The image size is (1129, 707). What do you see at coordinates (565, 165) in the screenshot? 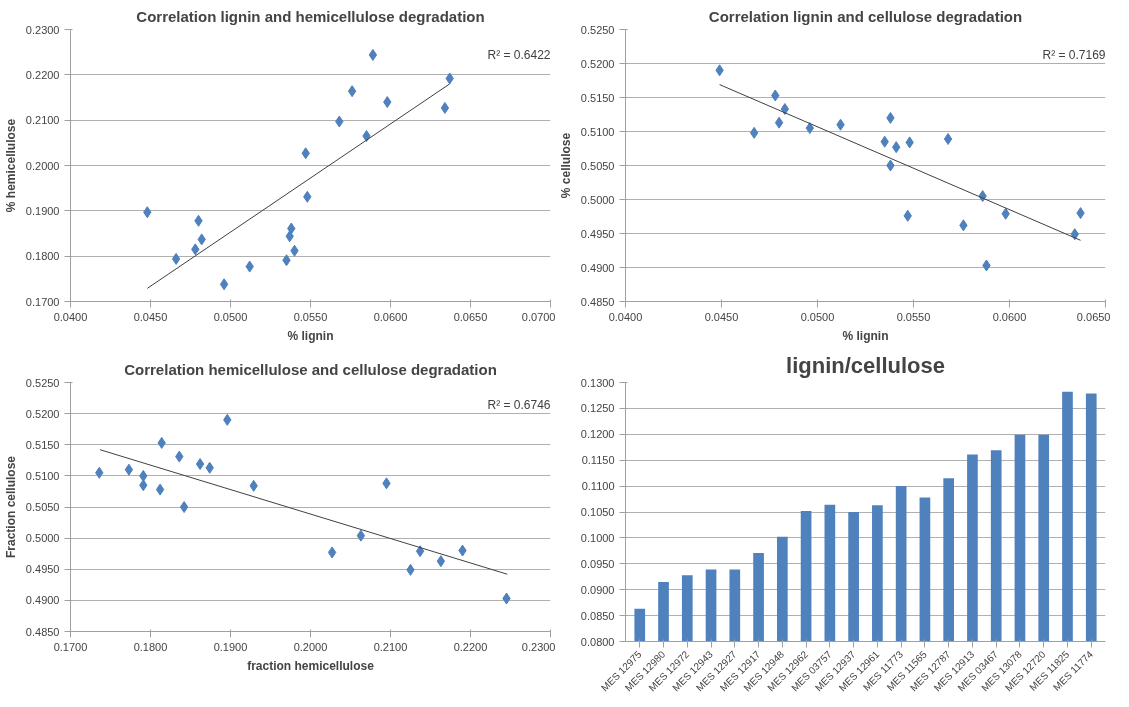
I see `y-axis-title: % cellulose` at bounding box center [565, 165].